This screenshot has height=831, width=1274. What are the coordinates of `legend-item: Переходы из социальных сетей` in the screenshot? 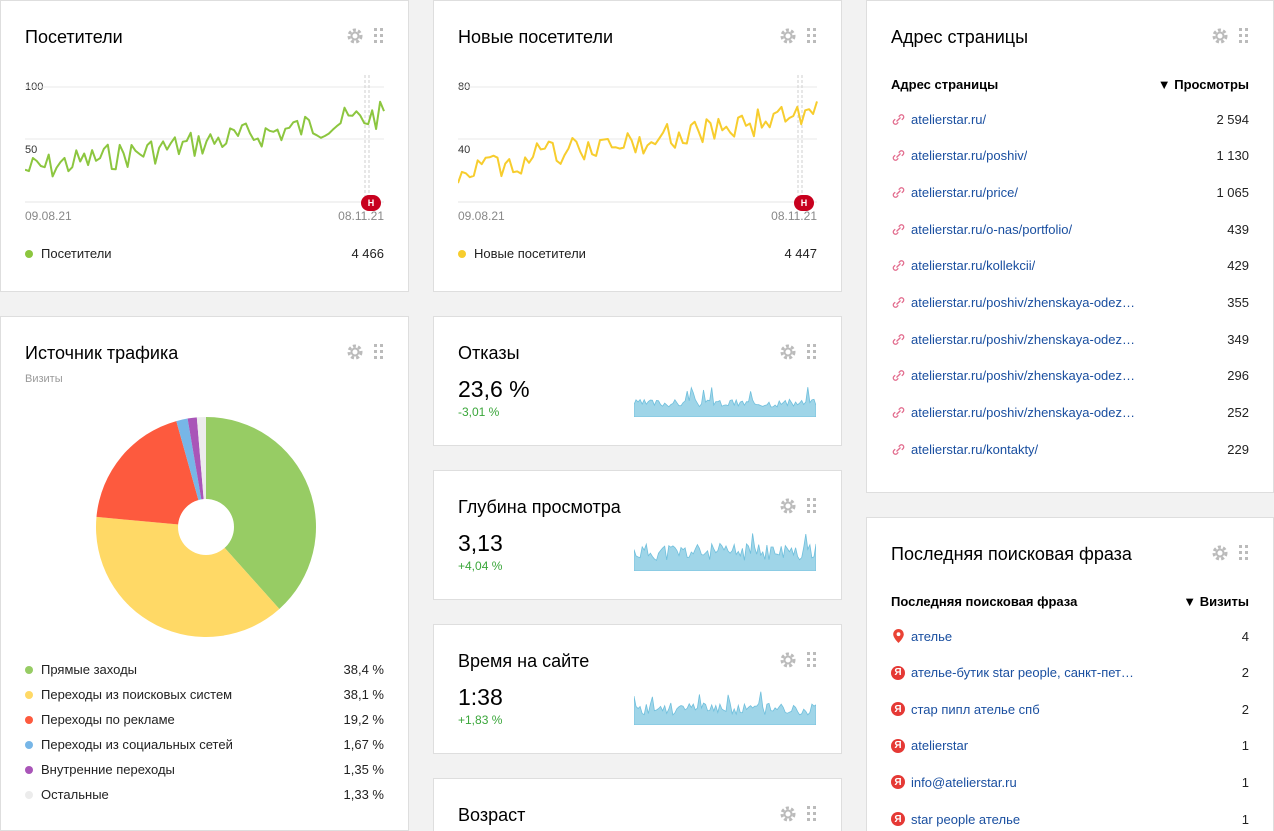 It's located at (129, 744).